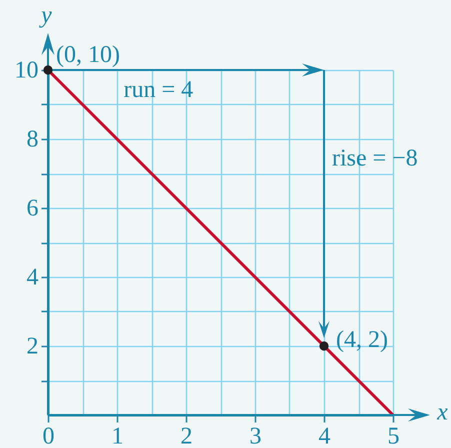 This screenshot has width=451, height=448. Describe the element at coordinates (159, 90) in the screenshot. I see `annotation: run = 4` at that location.